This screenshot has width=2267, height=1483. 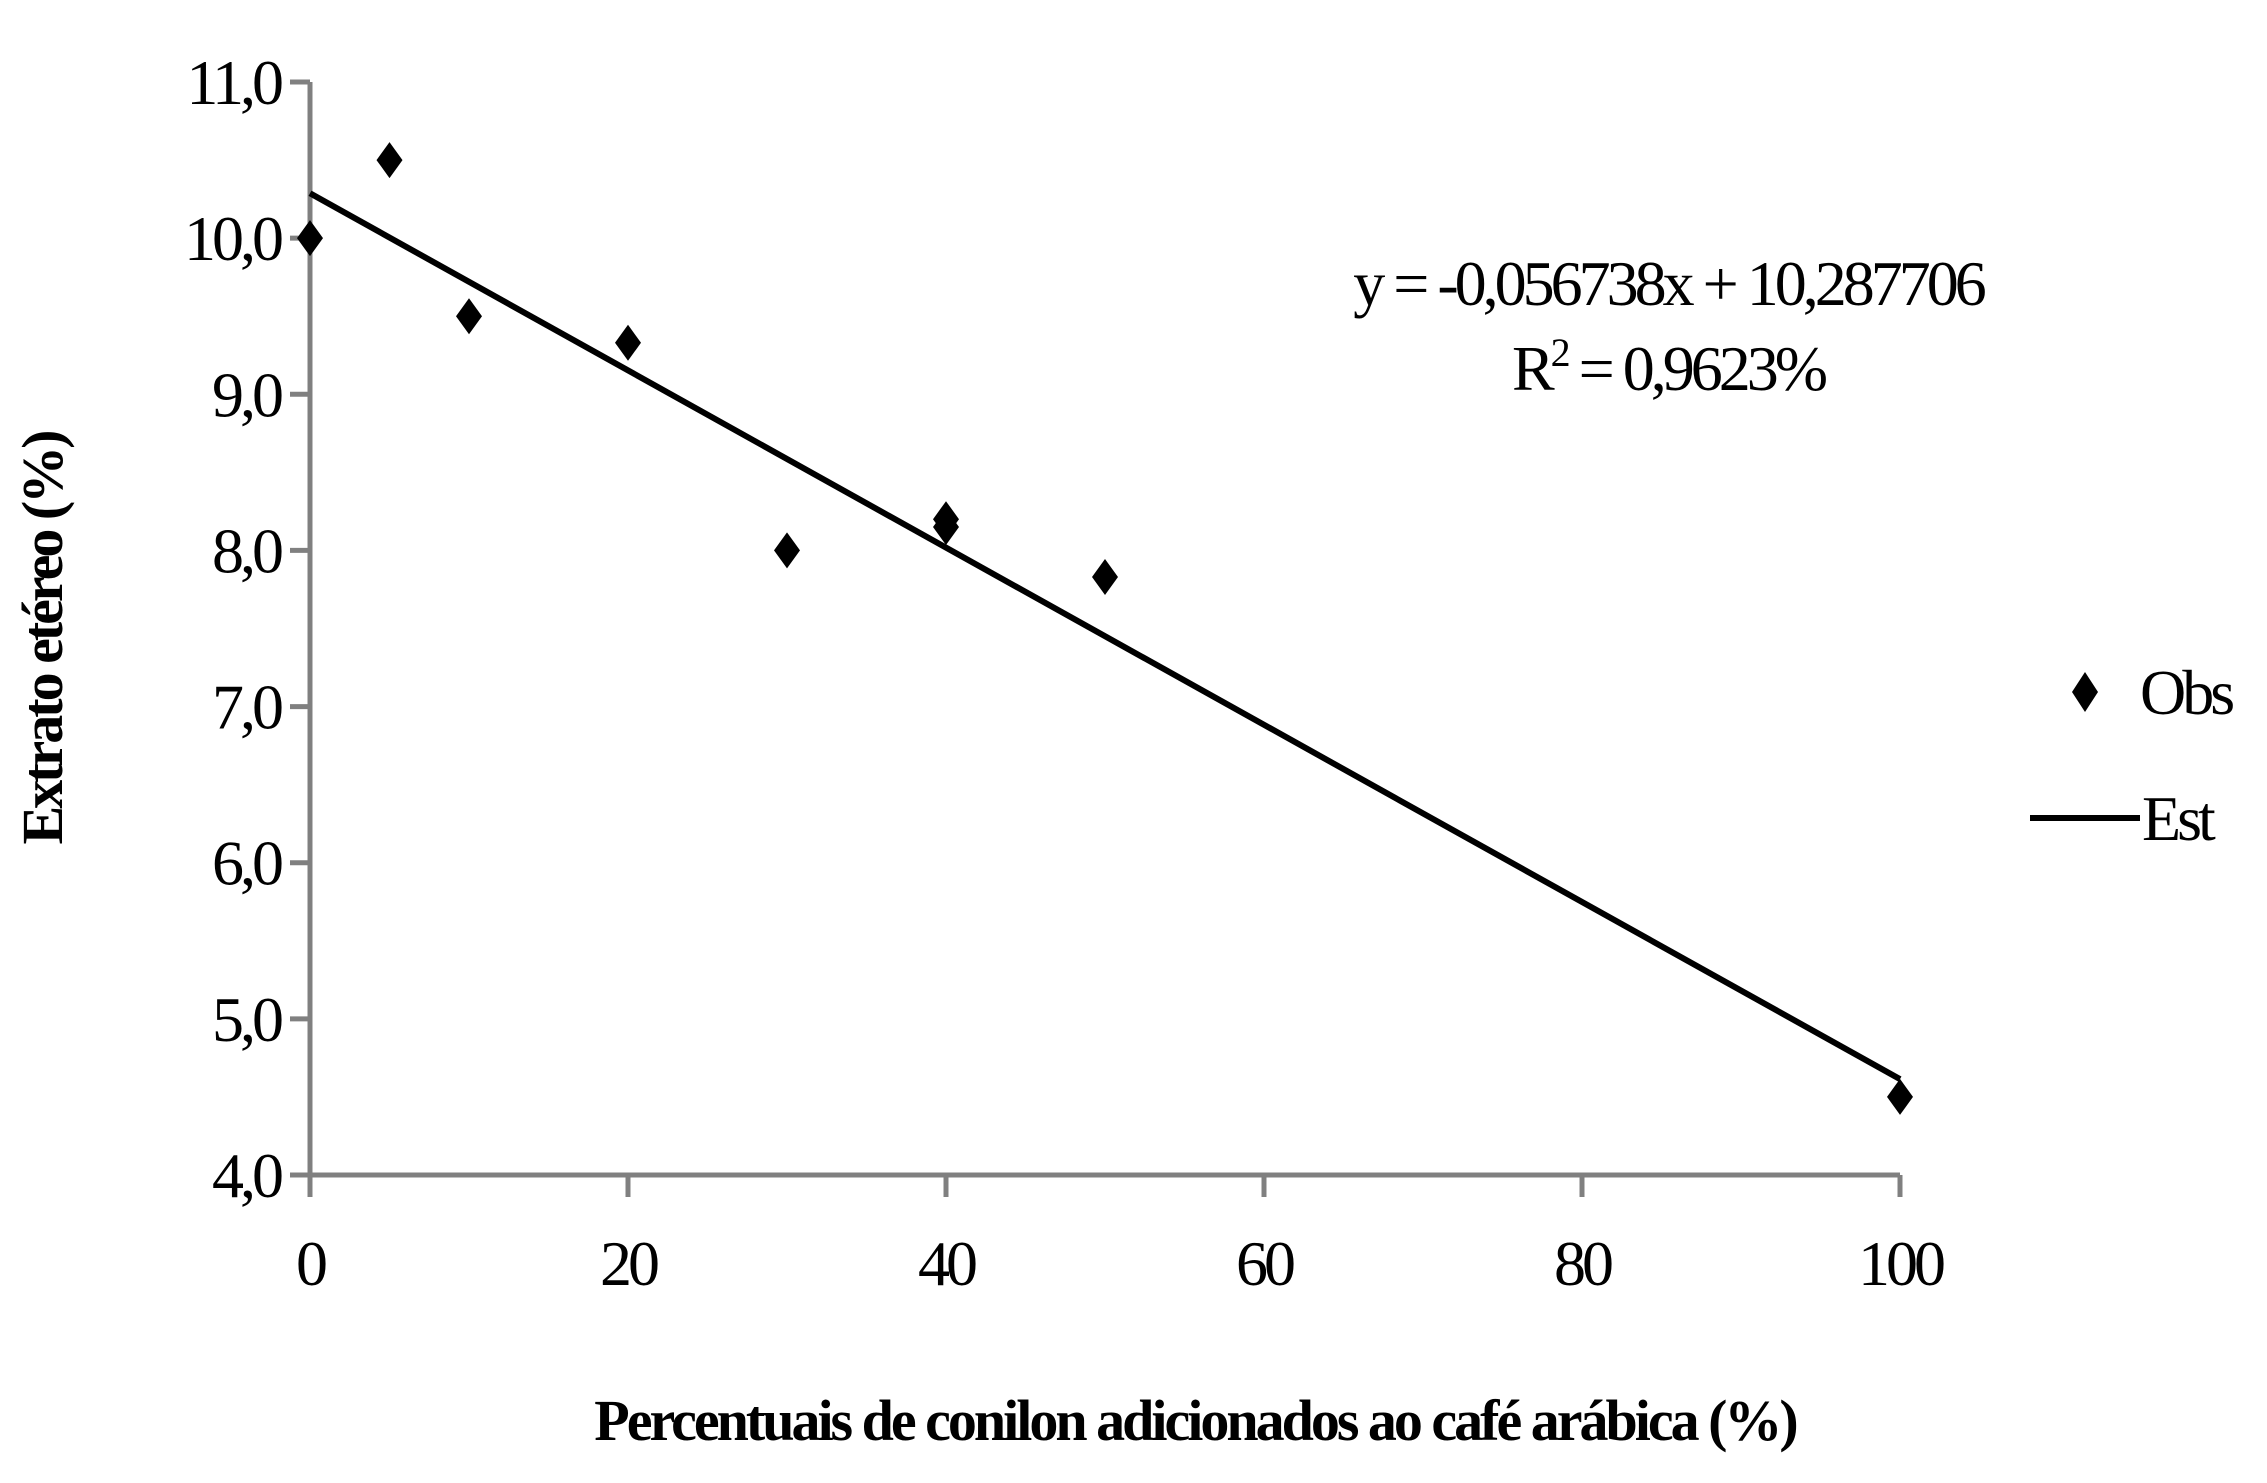 I want to click on r-squared-value: = 0,9623%, so click(x=1697, y=368).